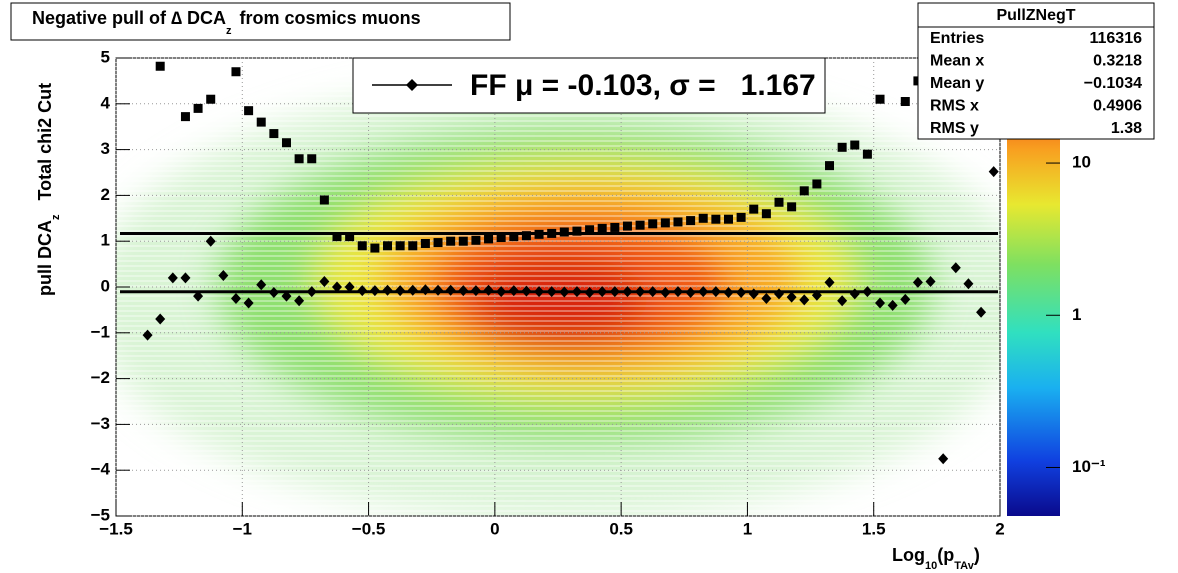  What do you see at coordinates (957, 38) in the screenshot?
I see `stats-label: Entries` at bounding box center [957, 38].